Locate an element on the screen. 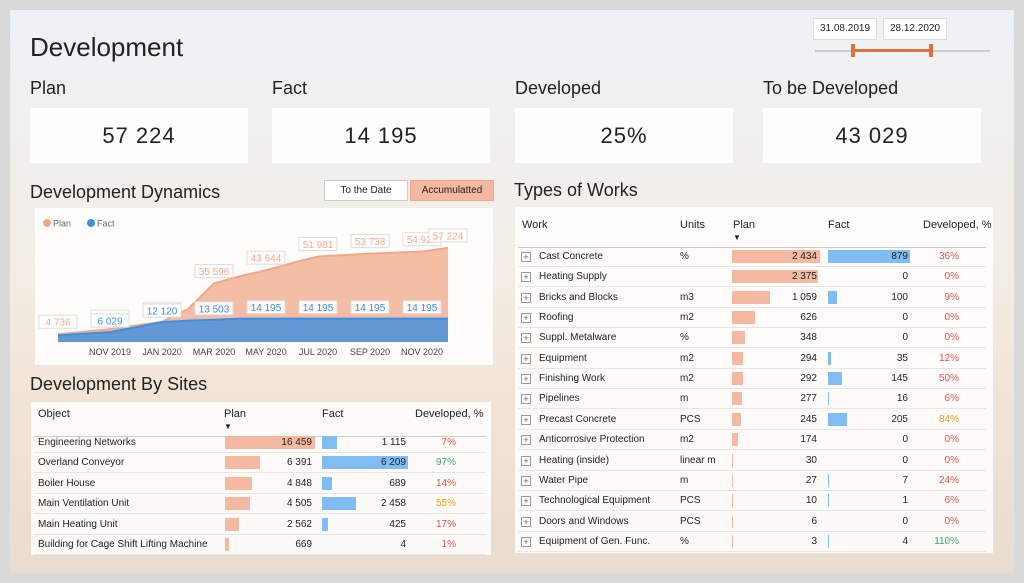 The height and width of the screenshot is (583, 1024). column-header: Plan is located at coordinates (235, 414).